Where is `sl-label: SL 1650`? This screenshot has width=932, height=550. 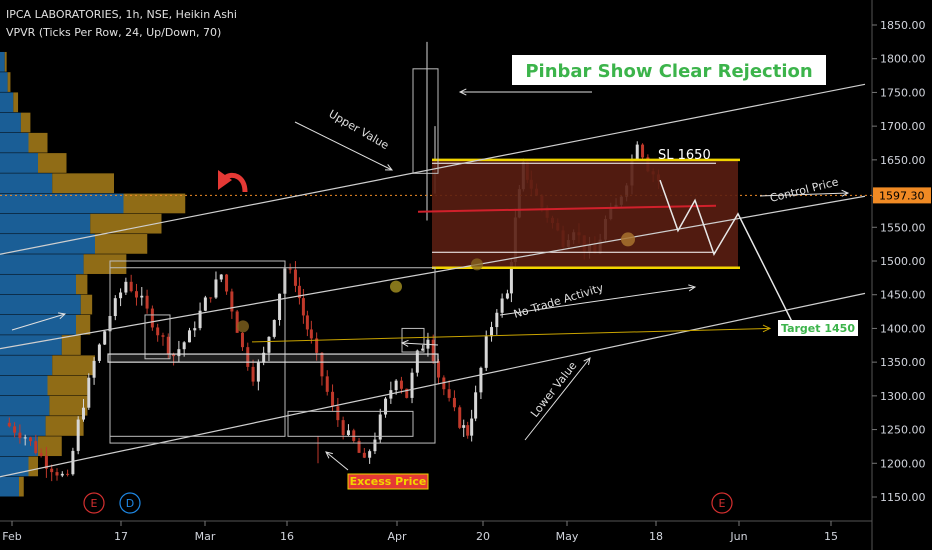 sl-label: SL 1650 is located at coordinates (684, 155).